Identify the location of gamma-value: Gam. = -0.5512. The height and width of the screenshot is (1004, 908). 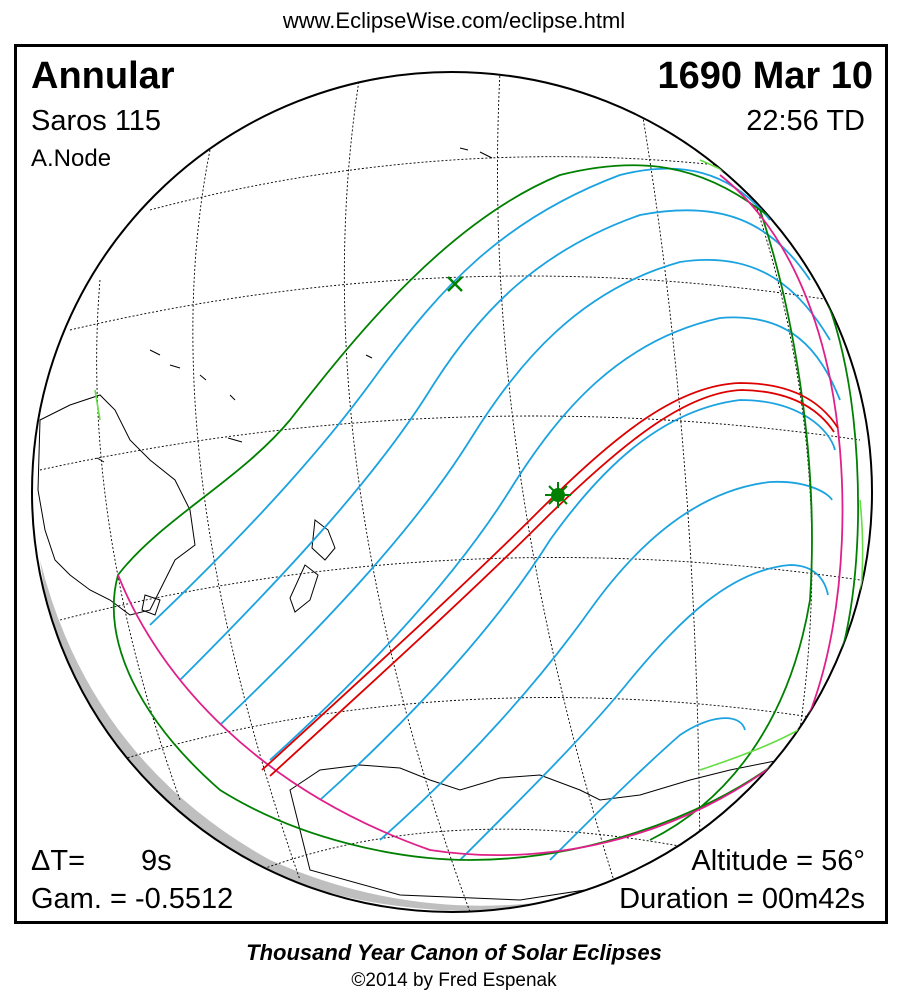
(132, 899).